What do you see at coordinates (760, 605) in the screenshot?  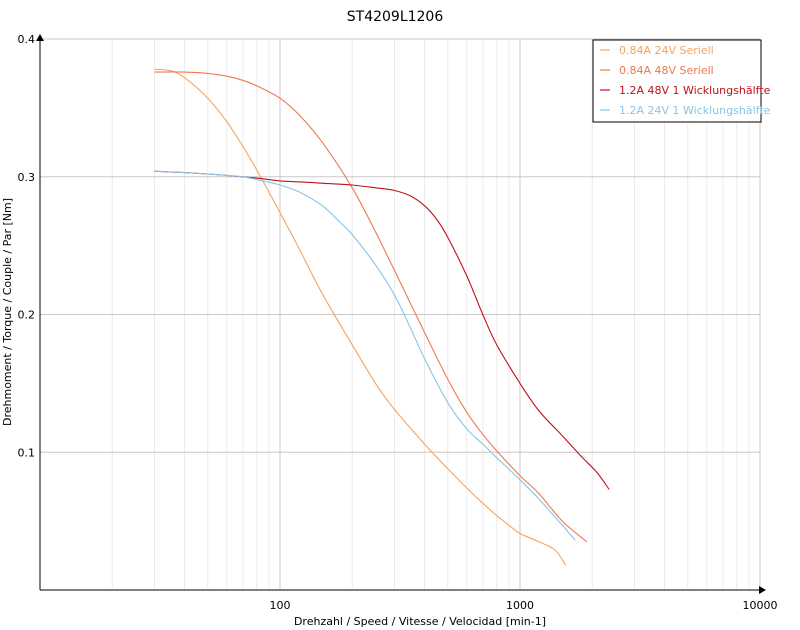 I see `x-tick-label: 10000` at bounding box center [760, 605].